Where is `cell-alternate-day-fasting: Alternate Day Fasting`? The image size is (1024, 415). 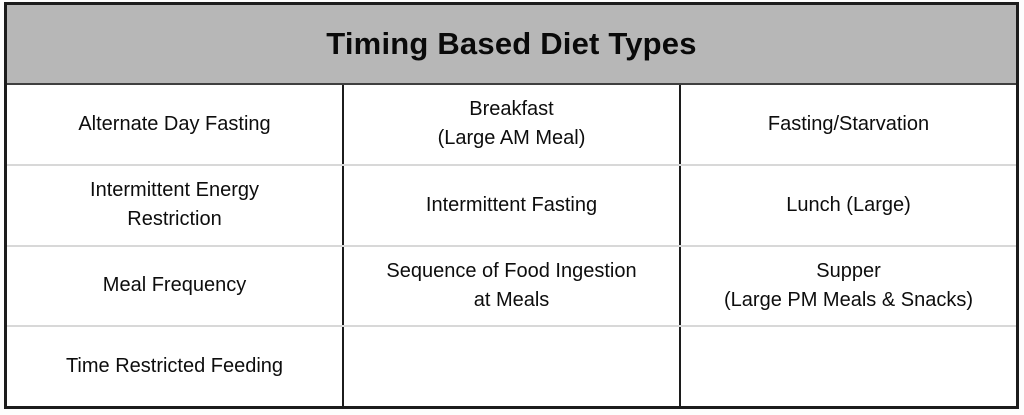 cell-alternate-day-fasting: Alternate Day Fasting is located at coordinates (174, 123).